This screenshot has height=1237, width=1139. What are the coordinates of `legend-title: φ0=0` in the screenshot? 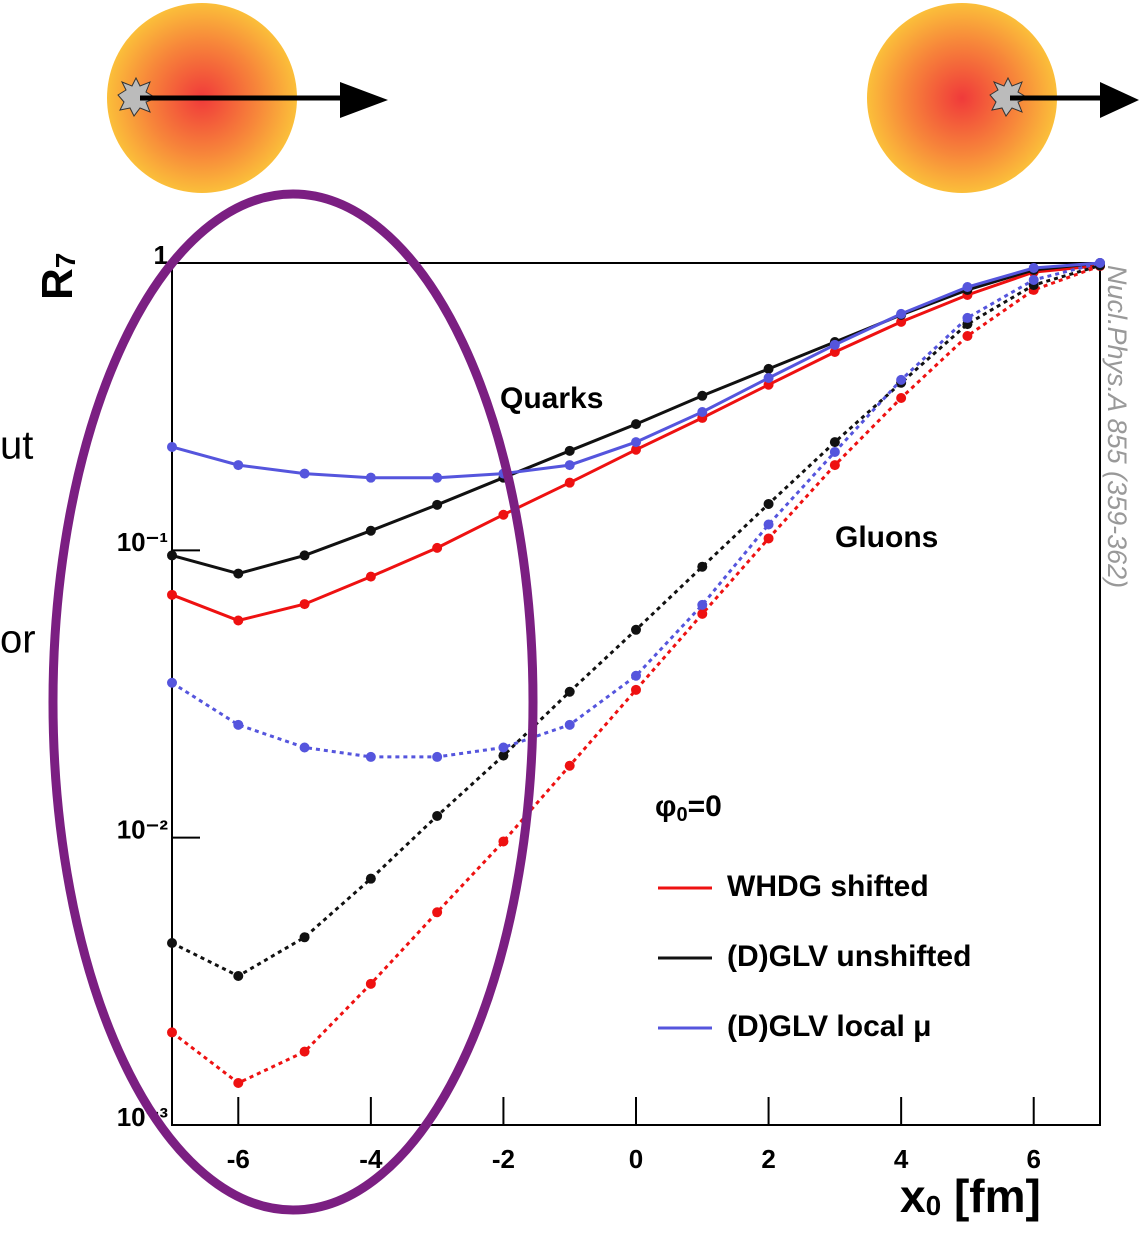 It's located at (688, 808).